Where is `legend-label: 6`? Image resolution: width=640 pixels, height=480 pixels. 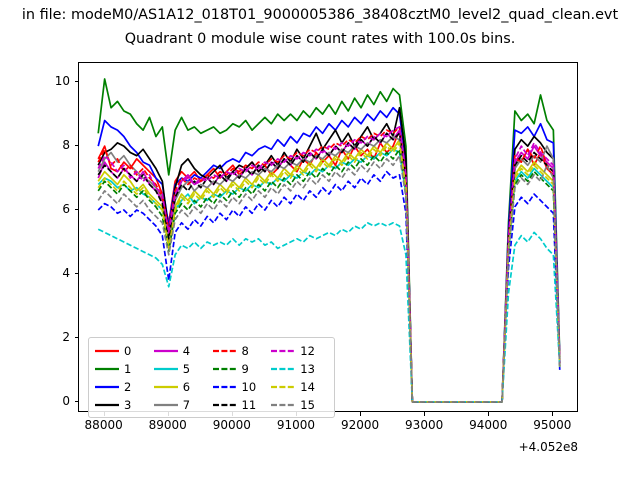 legend-label: 6 is located at coordinates (186, 387).